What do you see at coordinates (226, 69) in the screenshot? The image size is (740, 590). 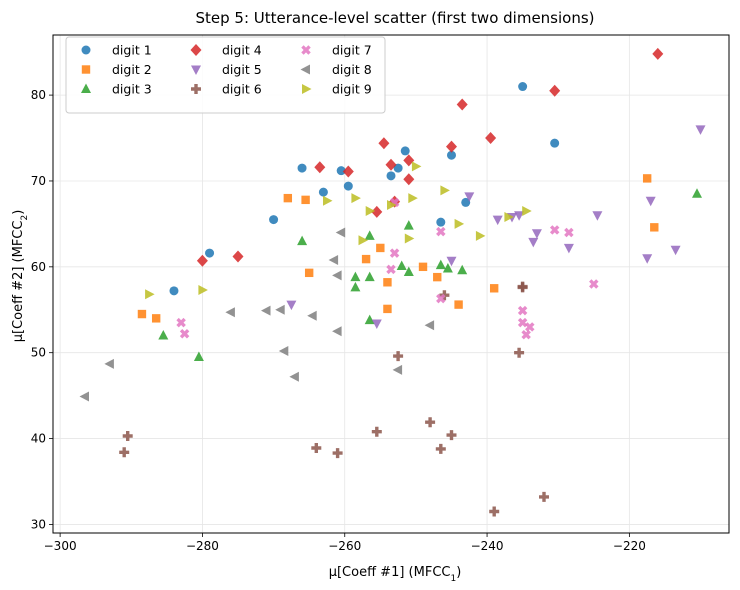 I see `legend-item: digit 5` at bounding box center [226, 69].